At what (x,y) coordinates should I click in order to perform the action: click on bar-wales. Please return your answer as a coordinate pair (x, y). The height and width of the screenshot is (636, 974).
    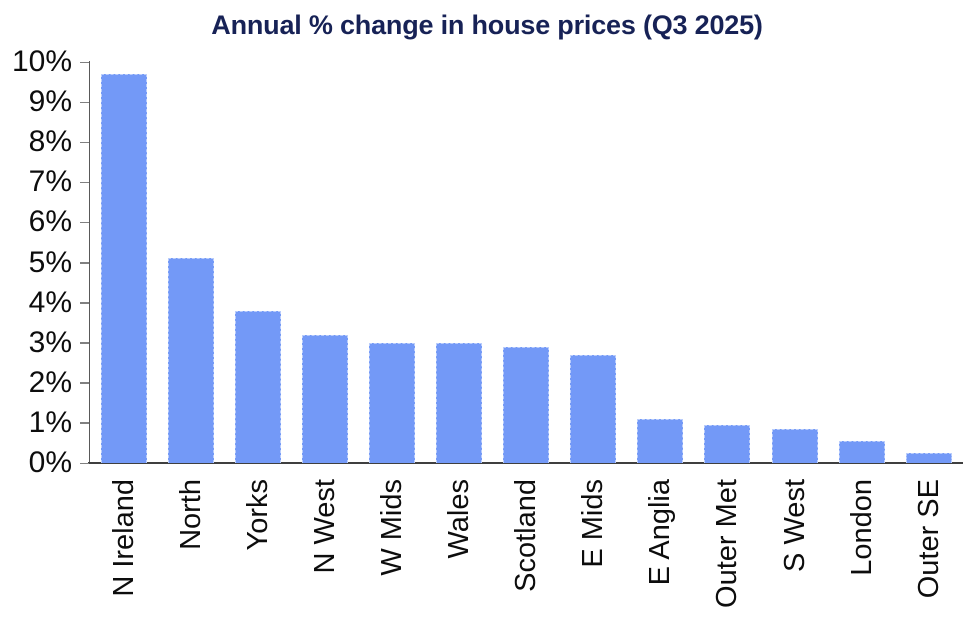
    Looking at the image, I should click on (459, 402).